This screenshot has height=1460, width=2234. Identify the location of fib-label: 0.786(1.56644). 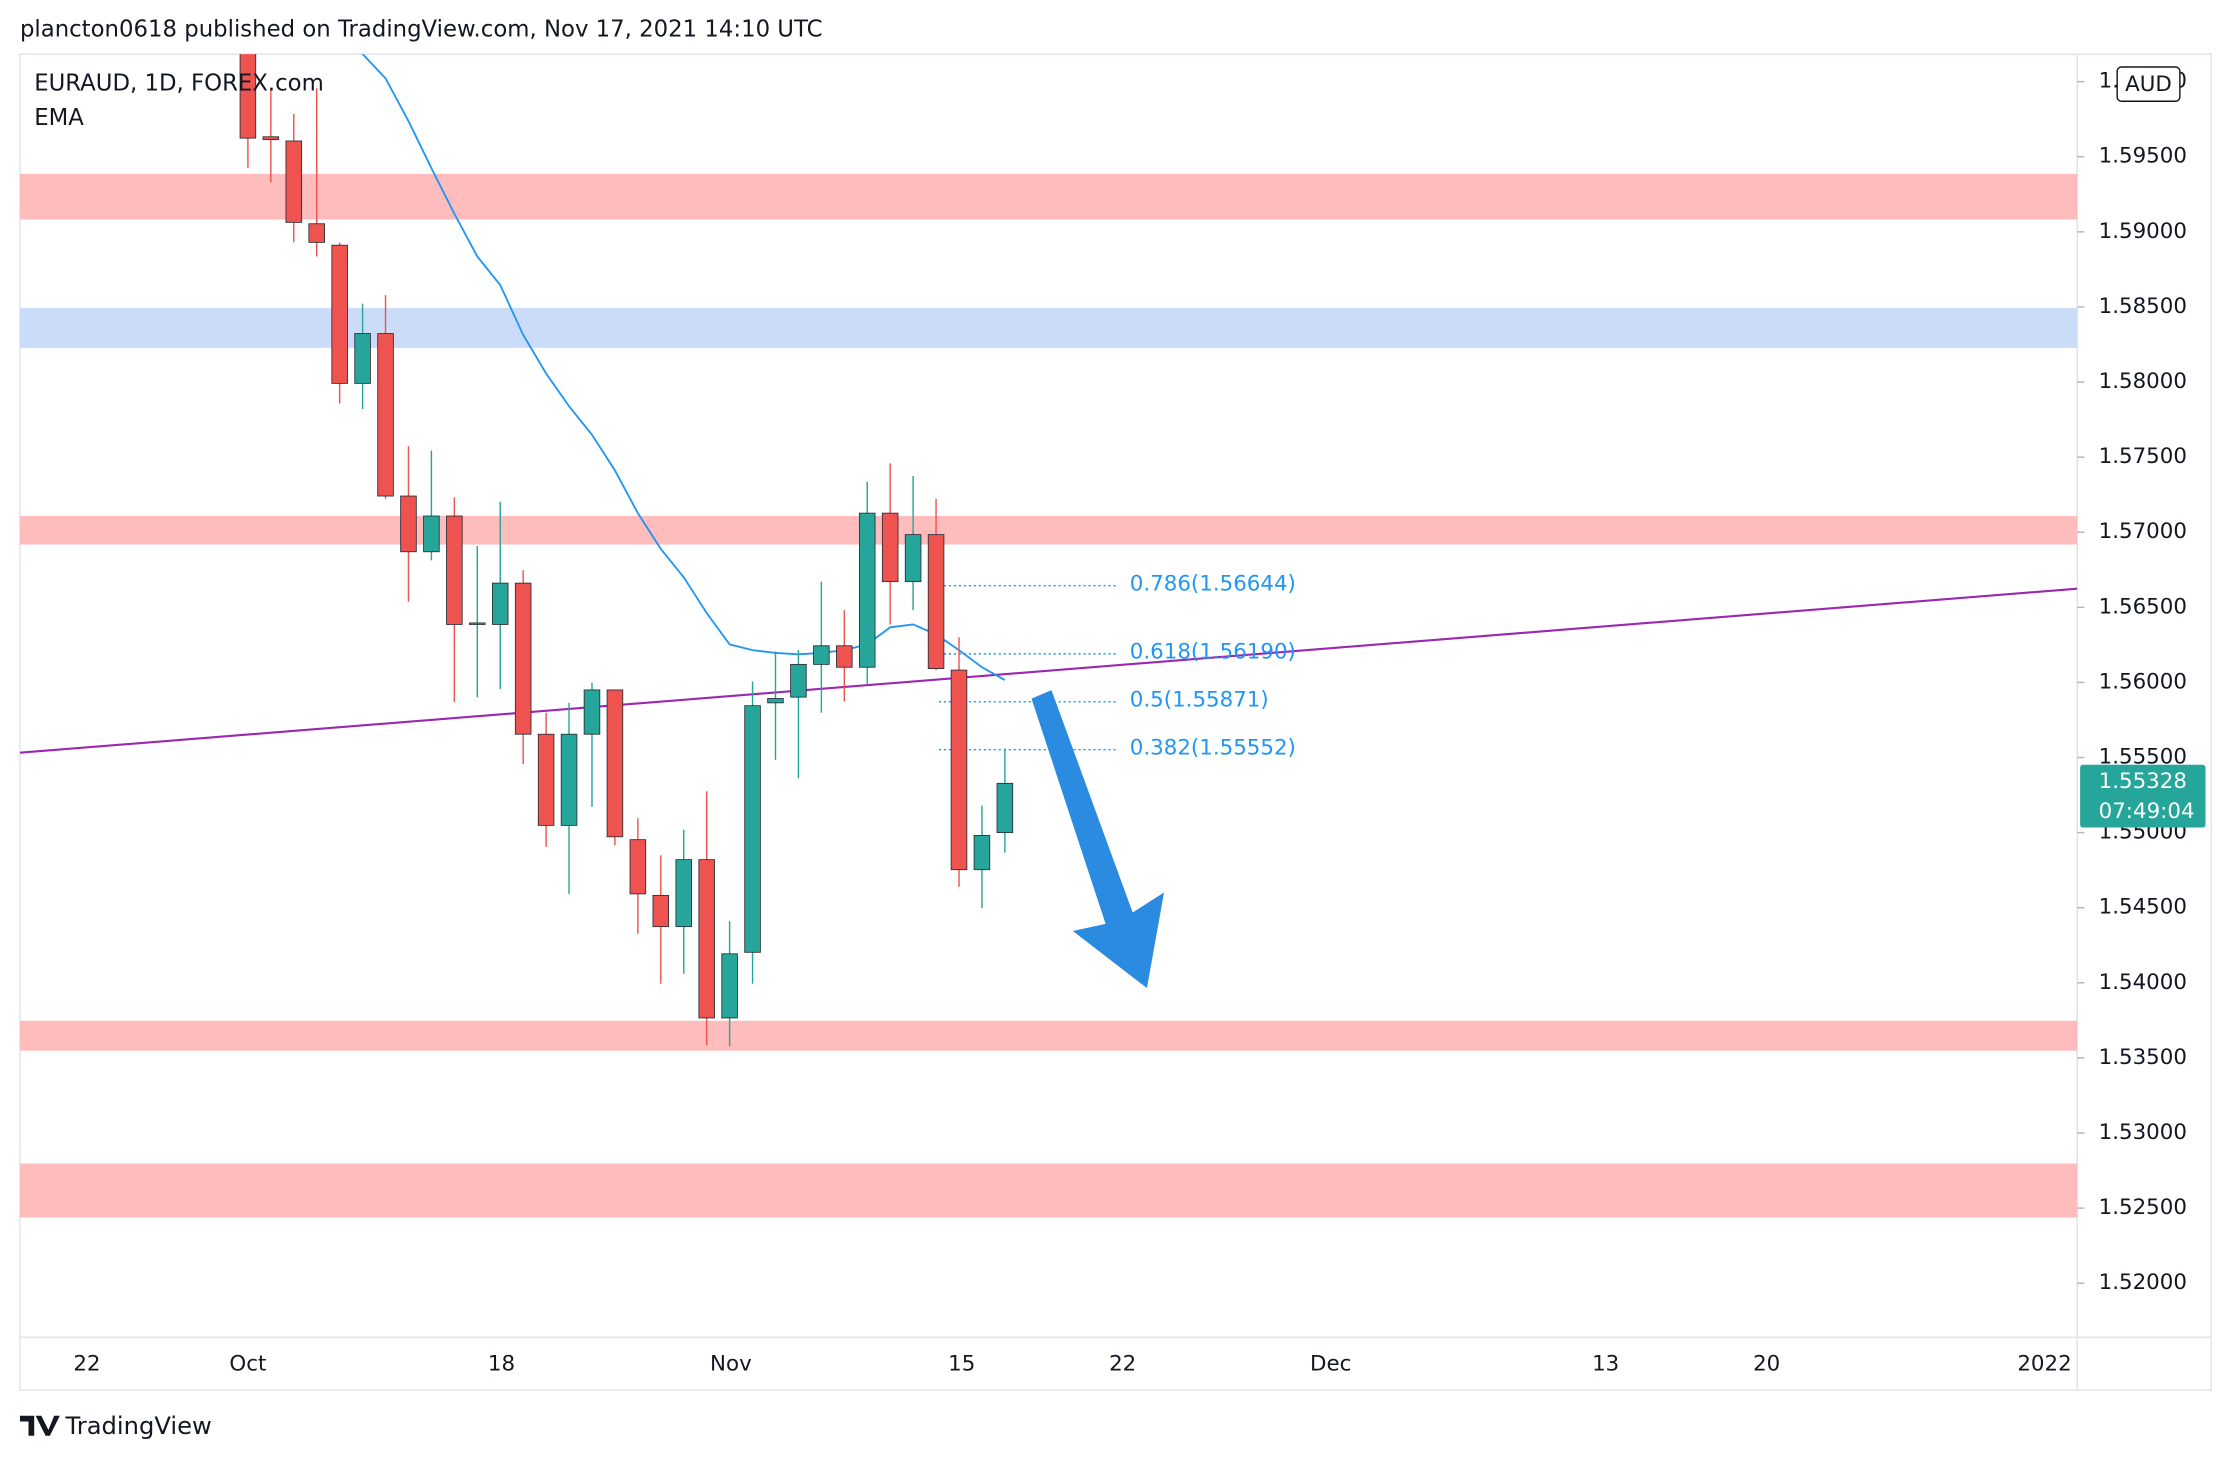
(1213, 583).